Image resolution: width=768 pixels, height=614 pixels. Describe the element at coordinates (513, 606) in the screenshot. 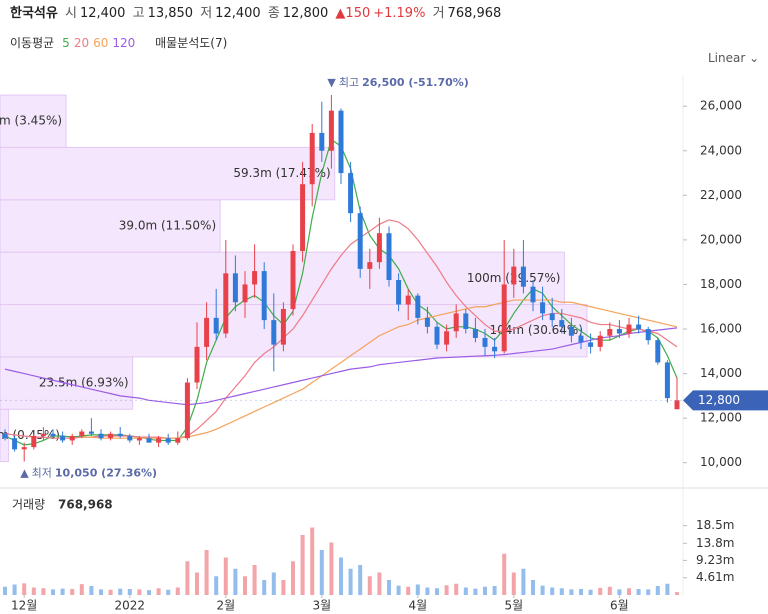

I see `x-tick-label: 5월` at that location.